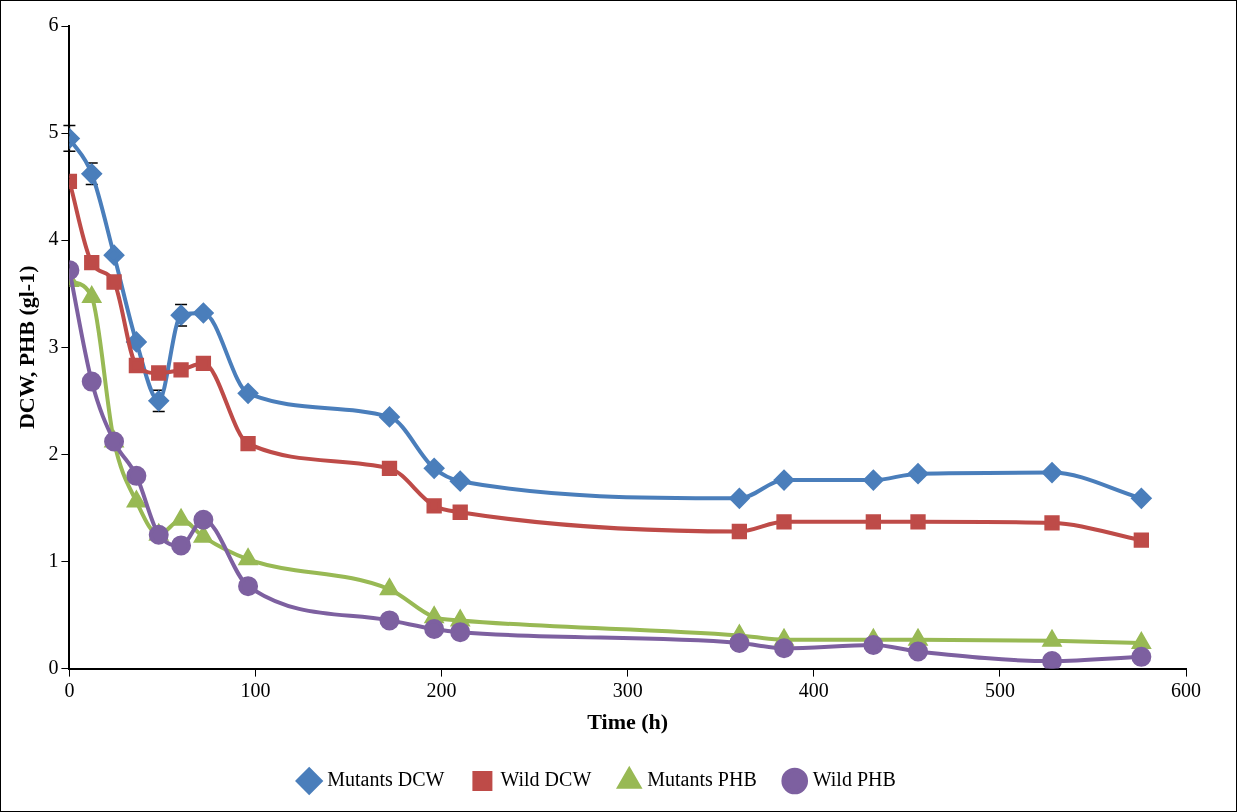  What do you see at coordinates (53, 452) in the screenshot?
I see `y-tick-label: 2` at bounding box center [53, 452].